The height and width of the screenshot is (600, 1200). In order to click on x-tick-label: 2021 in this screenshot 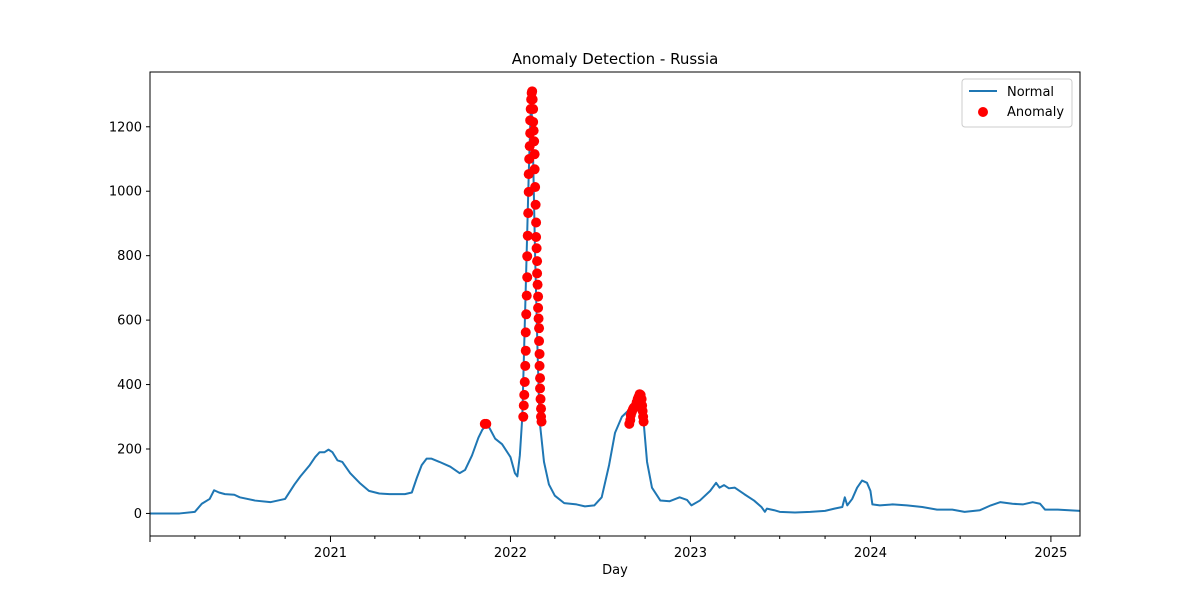, I will do `click(330, 553)`.